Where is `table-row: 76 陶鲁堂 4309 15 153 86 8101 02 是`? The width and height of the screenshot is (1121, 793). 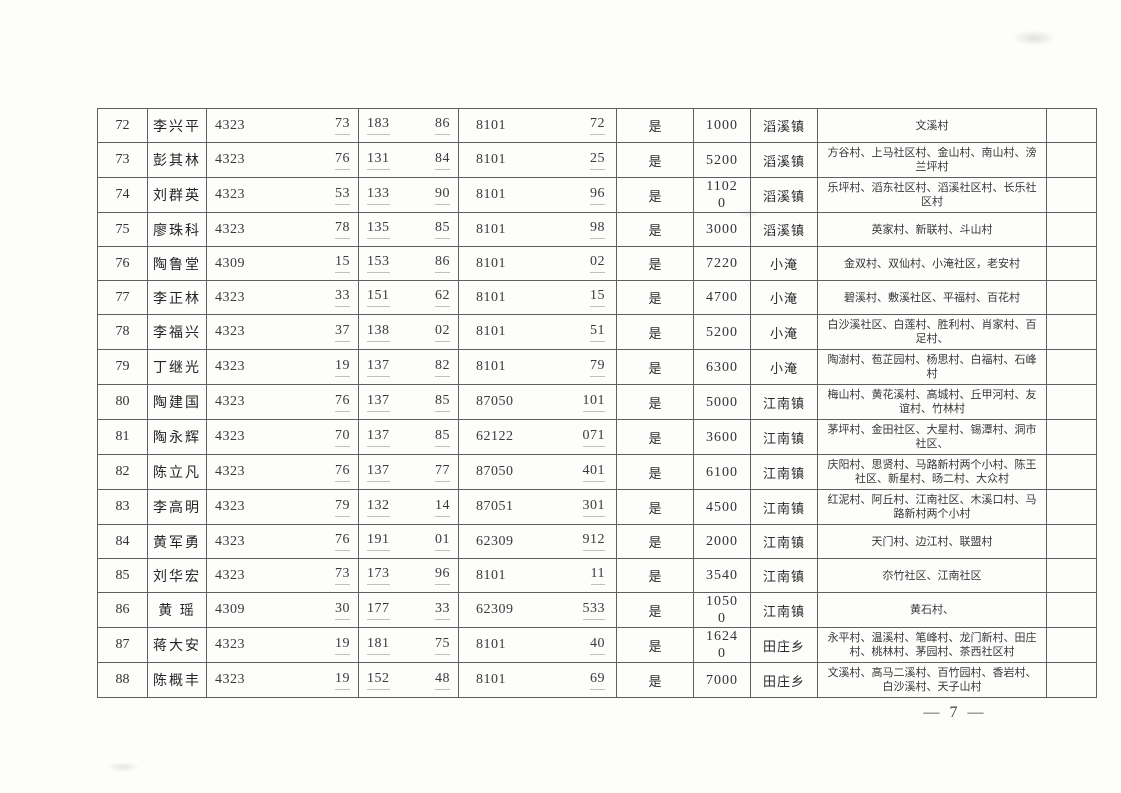 table-row: 76 陶鲁堂 4309 15 153 86 8101 02 是 is located at coordinates (597, 263).